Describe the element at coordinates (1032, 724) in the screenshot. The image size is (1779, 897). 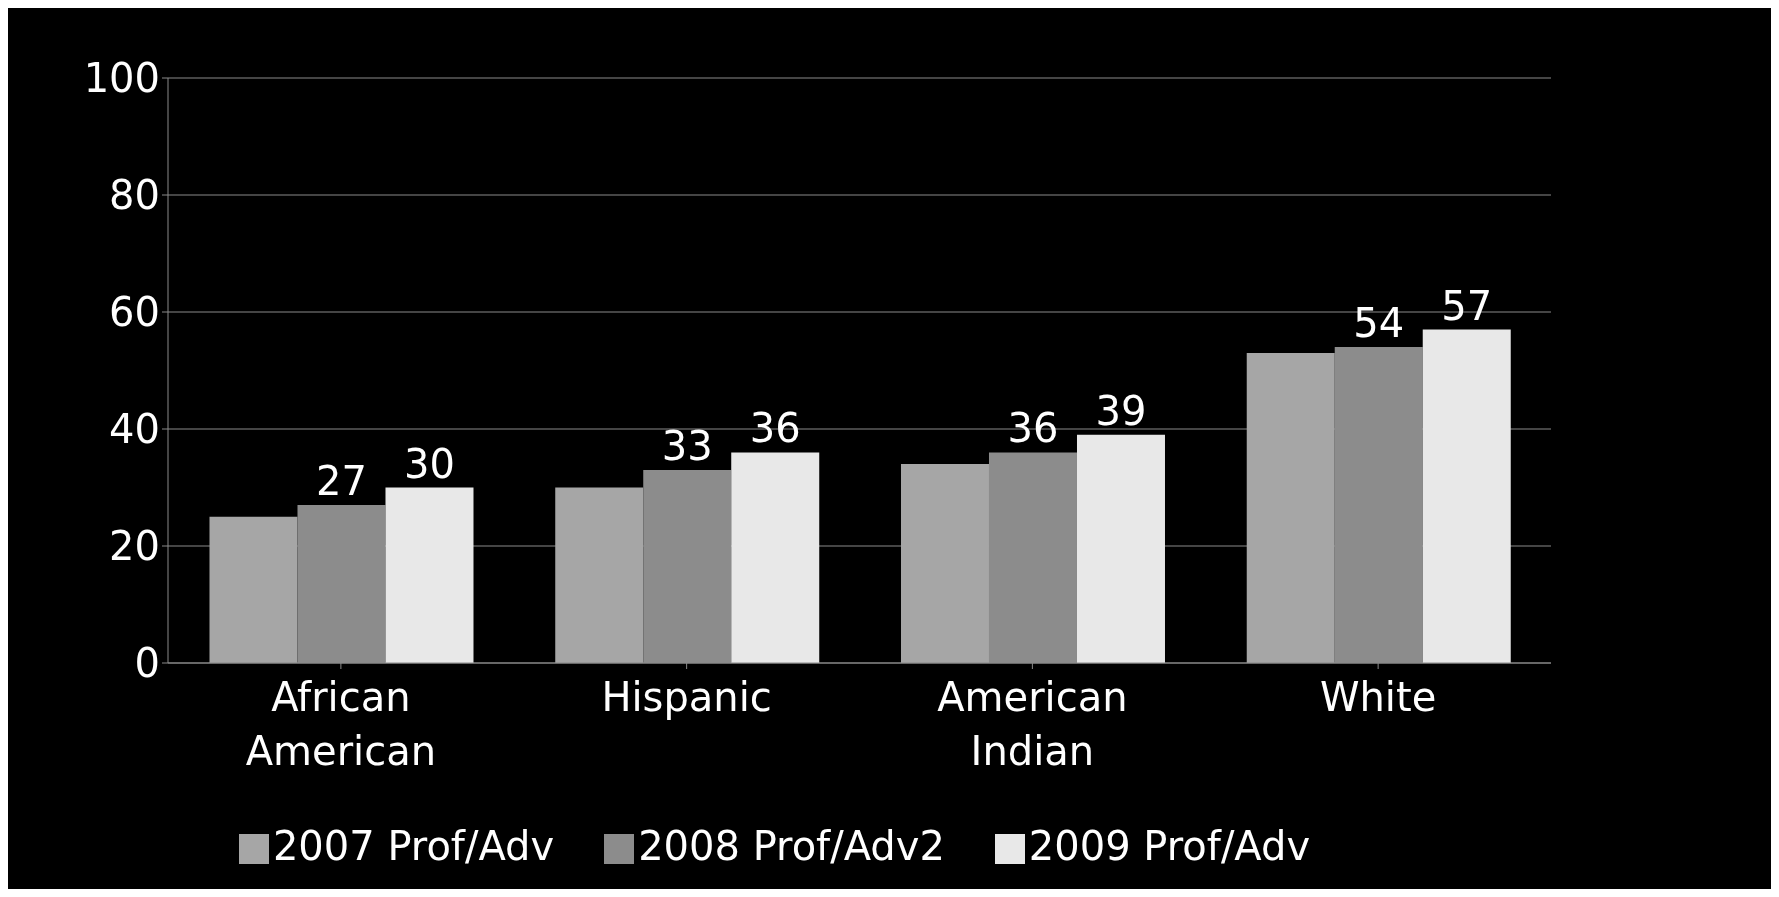
I see `x-tick-label: American Indian` at that location.